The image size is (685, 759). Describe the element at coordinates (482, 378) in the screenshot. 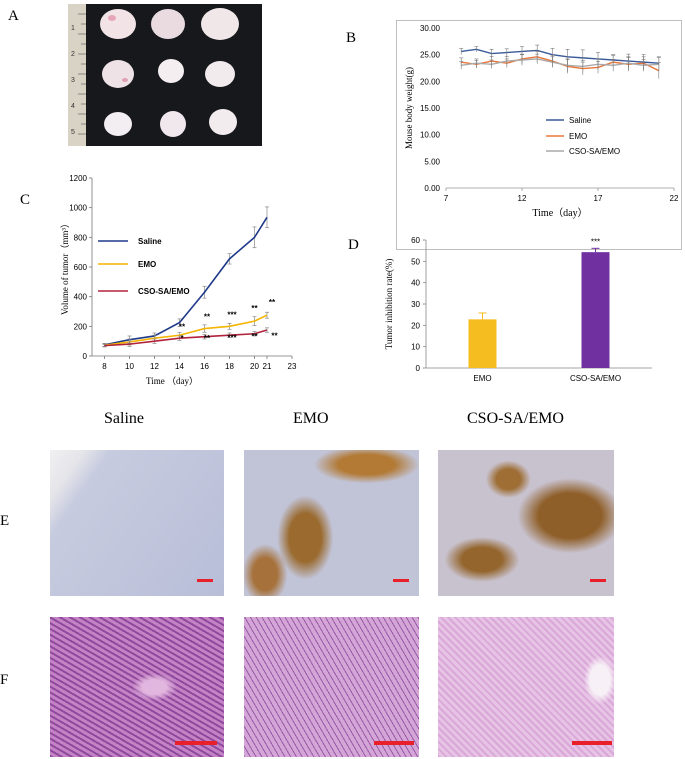

I see `chart-d-xtick-0: EMO` at that location.